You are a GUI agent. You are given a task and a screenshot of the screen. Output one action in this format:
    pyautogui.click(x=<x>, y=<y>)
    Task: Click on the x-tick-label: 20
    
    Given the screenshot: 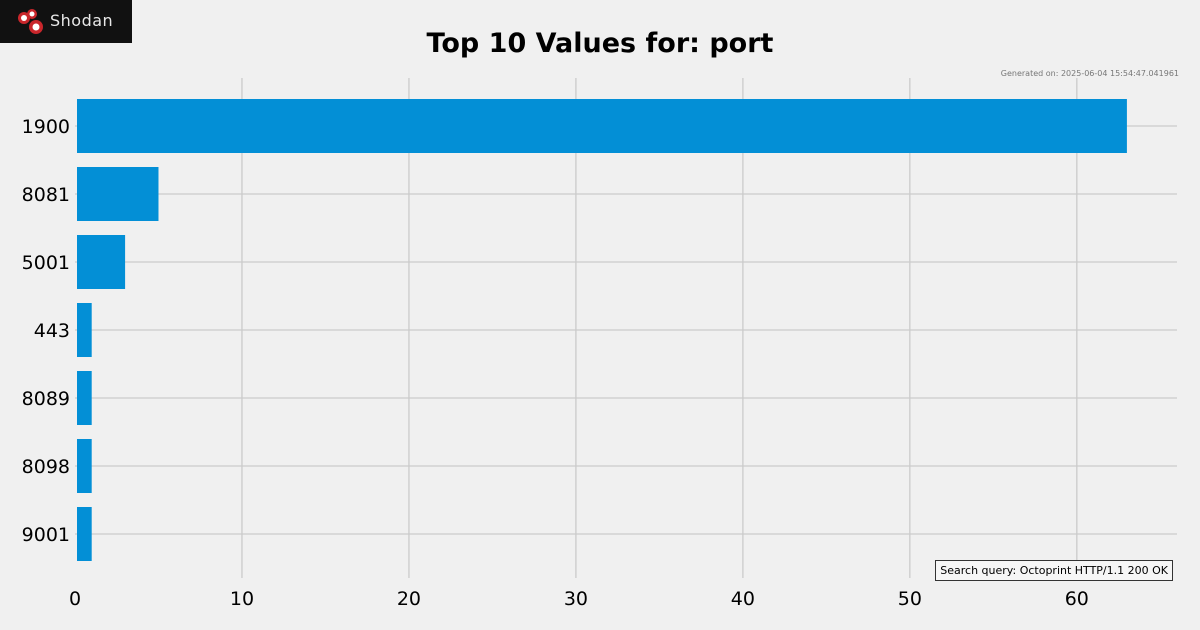 What is the action you would take?
    pyautogui.click(x=409, y=599)
    